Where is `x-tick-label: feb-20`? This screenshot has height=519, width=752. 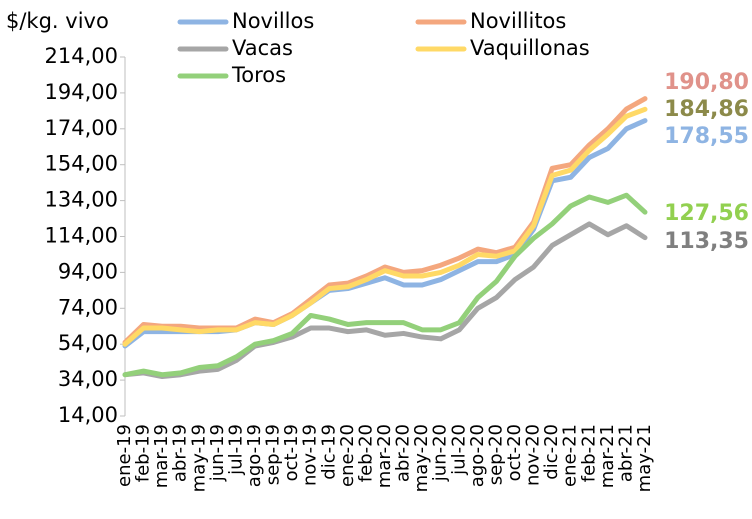
x-tick-label: feb-20 is located at coordinates (365, 453).